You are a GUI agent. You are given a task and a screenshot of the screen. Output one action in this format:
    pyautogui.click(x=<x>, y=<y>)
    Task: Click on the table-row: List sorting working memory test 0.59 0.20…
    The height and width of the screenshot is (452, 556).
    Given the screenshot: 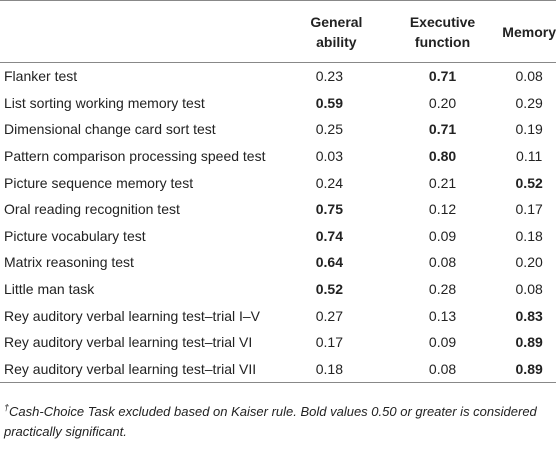 What is the action you would take?
    pyautogui.click(x=278, y=103)
    